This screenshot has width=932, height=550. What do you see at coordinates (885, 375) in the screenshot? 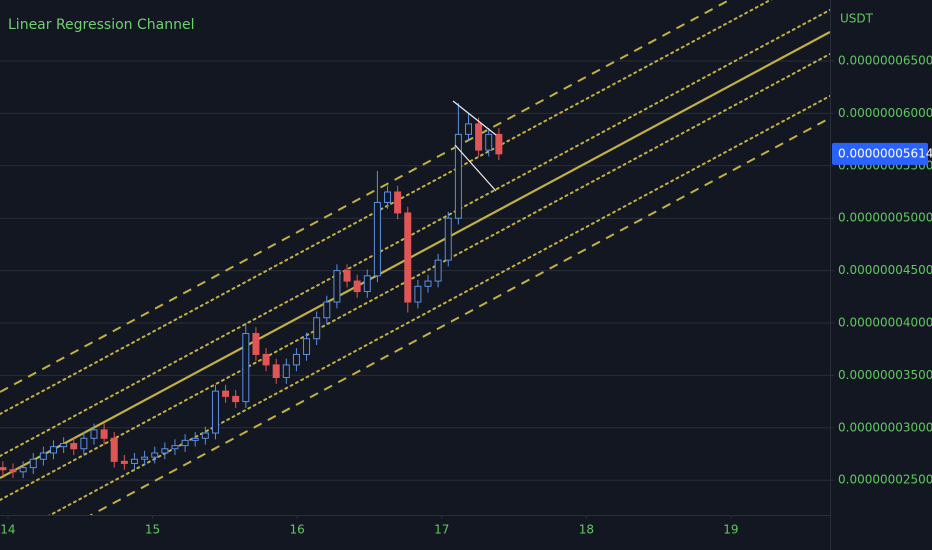
I see `y-tick-label: 0.00000003500` at bounding box center [885, 375].